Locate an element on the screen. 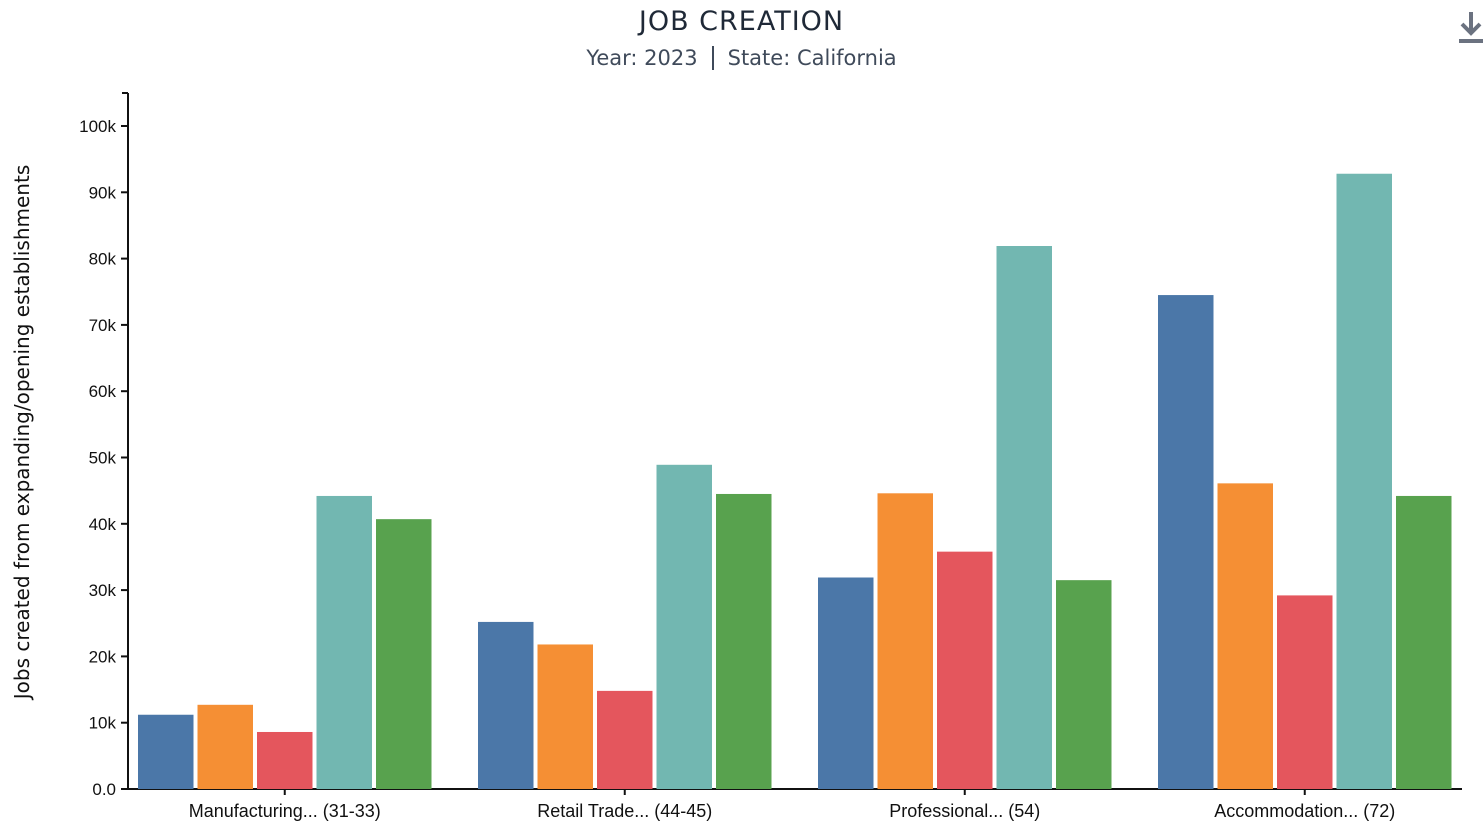 This screenshot has height=822, width=1483. chart-title: JOB CREATION is located at coordinates (741, 21).